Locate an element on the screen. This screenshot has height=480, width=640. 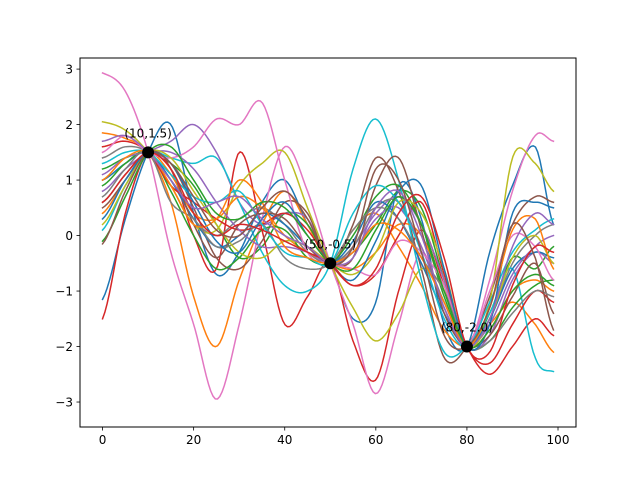
y-axis-ticks: −3 −2 −1 0 1 2 3 is located at coordinates (67, 236).